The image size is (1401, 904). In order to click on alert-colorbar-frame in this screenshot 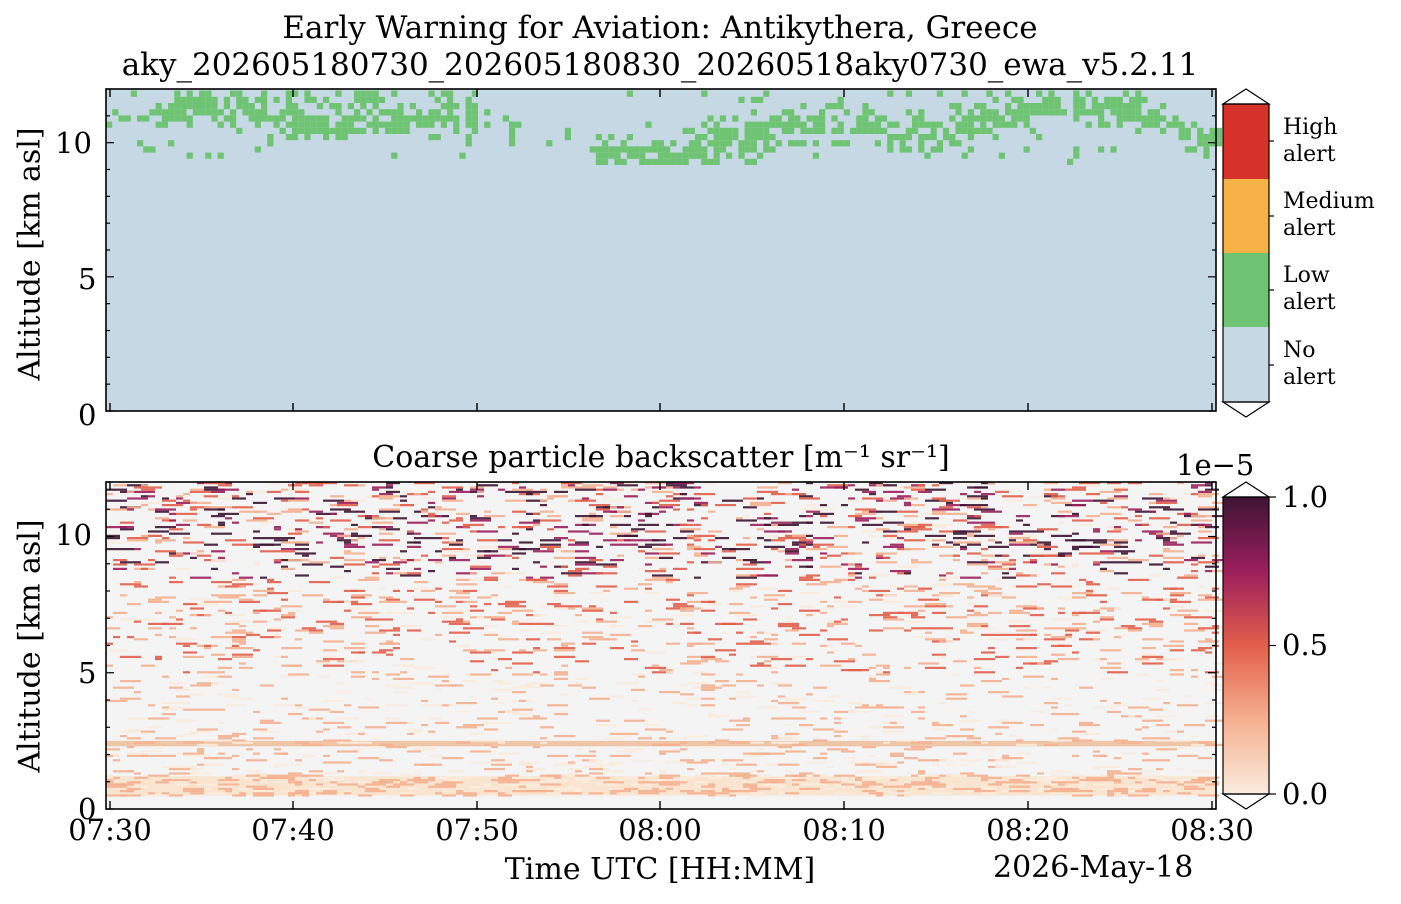, I will do `click(1246, 253)`.